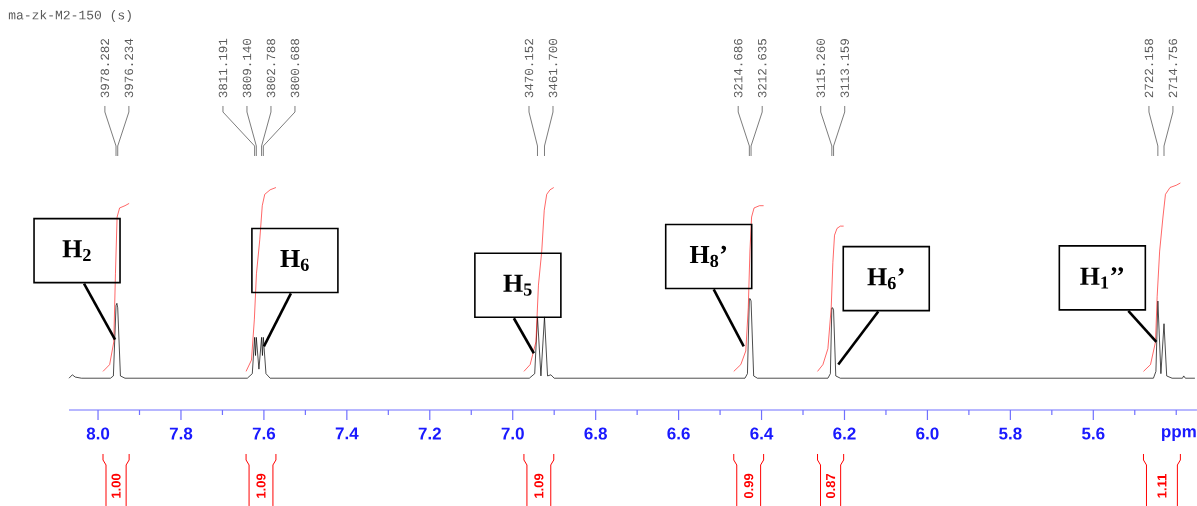 The height and width of the screenshot is (506, 1197). What do you see at coordinates (1179, 434) in the screenshot?
I see `x-axis-title: ppm` at bounding box center [1179, 434].